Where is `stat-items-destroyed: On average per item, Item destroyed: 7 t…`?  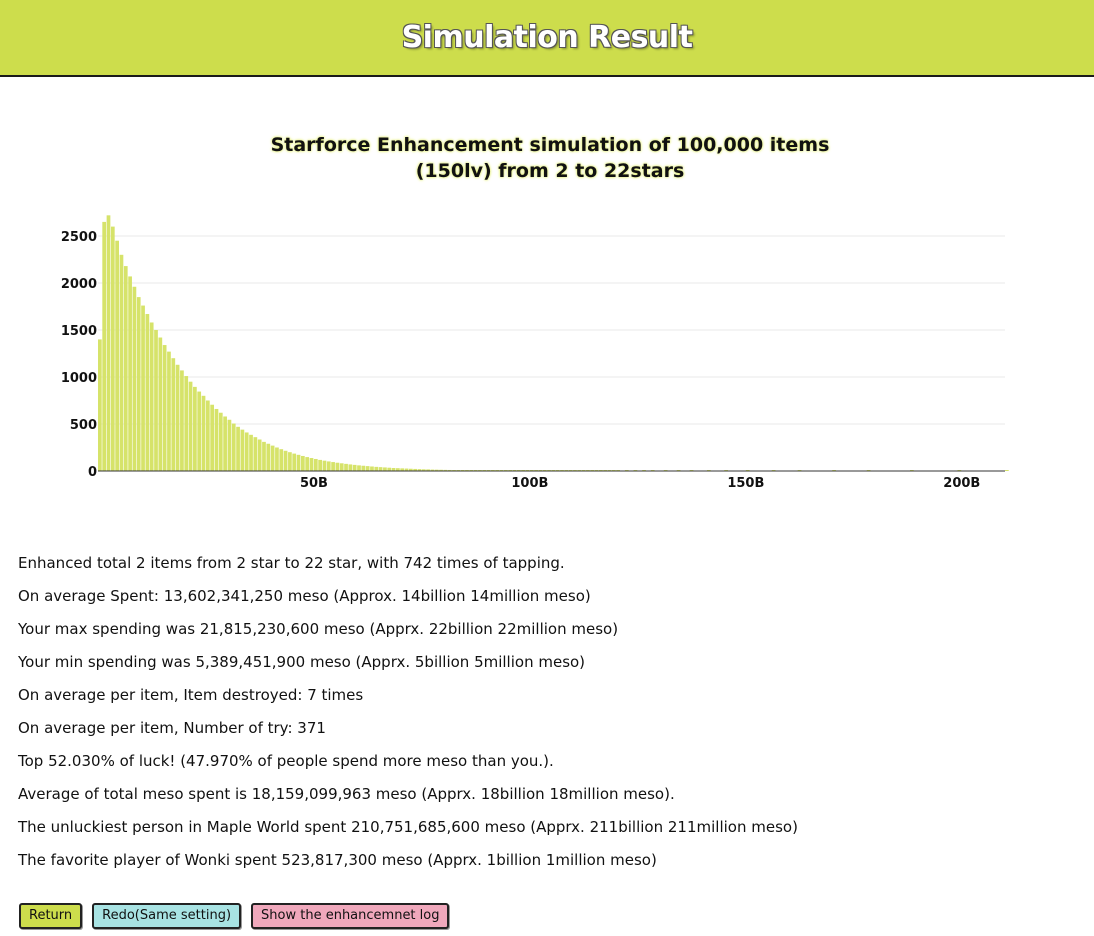 stat-items-destroyed: On average per item, Item destroyed: 7 t… is located at coordinates (191, 695).